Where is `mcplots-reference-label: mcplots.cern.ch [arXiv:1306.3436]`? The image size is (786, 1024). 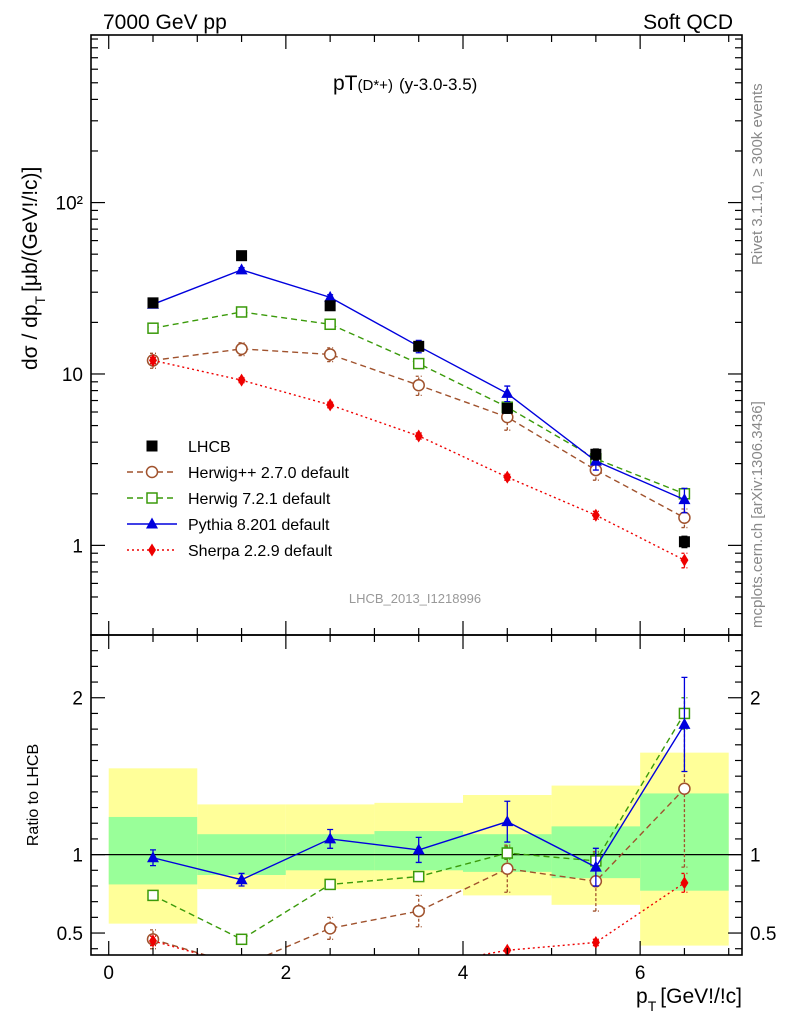 mcplots-reference-label: mcplots.cern.ch [arXiv:1306.3436] is located at coordinates (757, 514).